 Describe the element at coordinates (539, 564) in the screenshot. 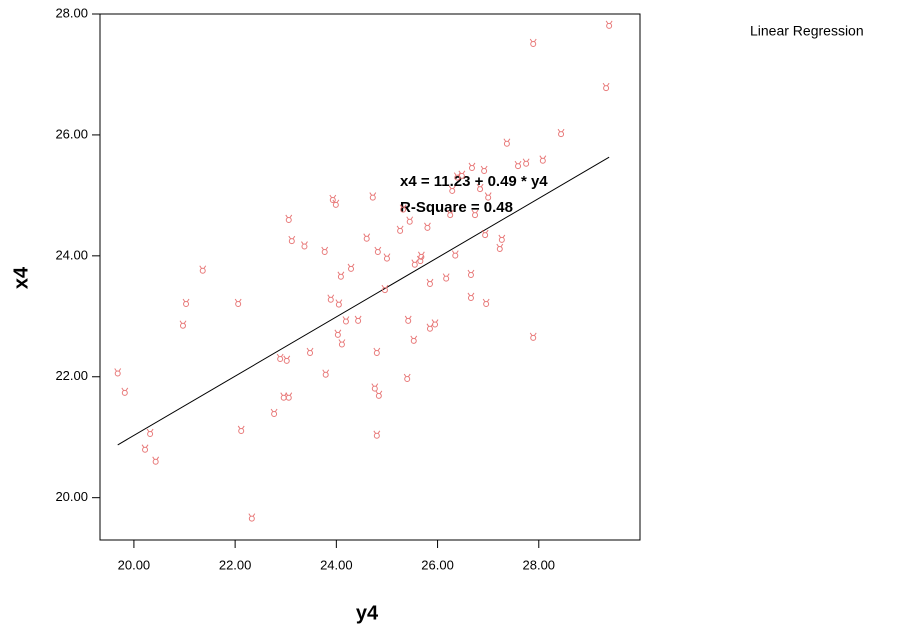

I see `x-tick-label: 28.00` at that location.